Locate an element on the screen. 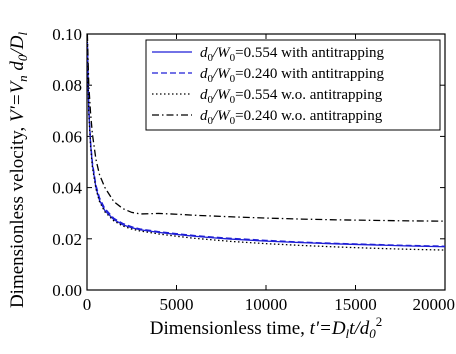  x-tick-label: 10000 is located at coordinates (266, 304).